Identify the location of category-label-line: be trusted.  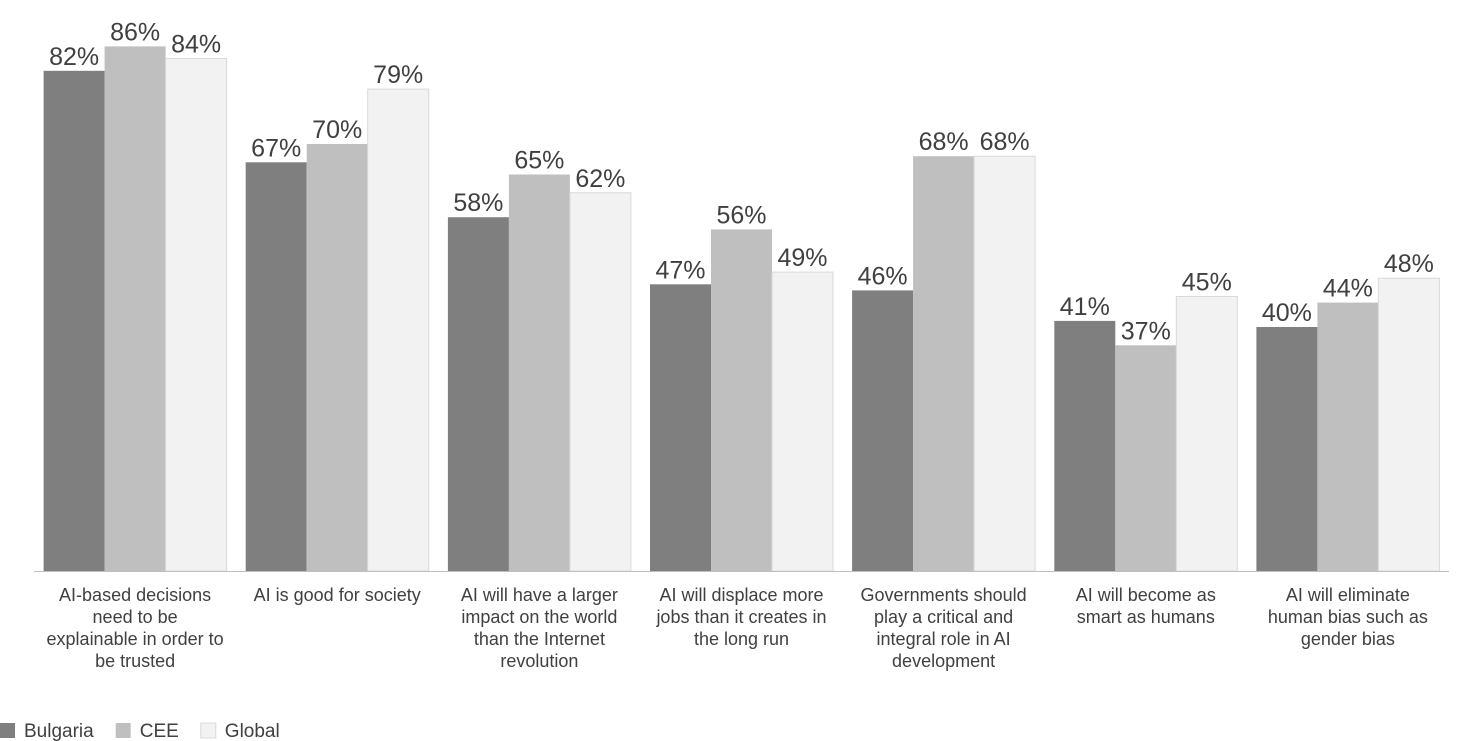
(135, 661).